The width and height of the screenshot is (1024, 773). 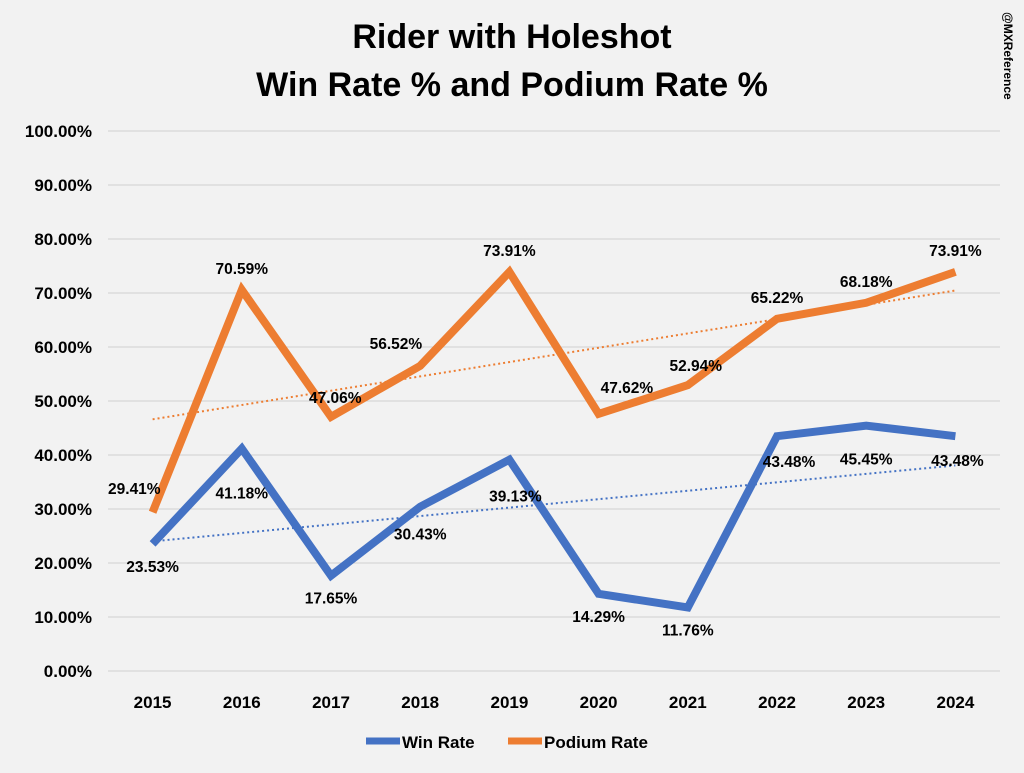 I want to click on podium-rate-data-label: 29.41%, so click(x=134, y=489).